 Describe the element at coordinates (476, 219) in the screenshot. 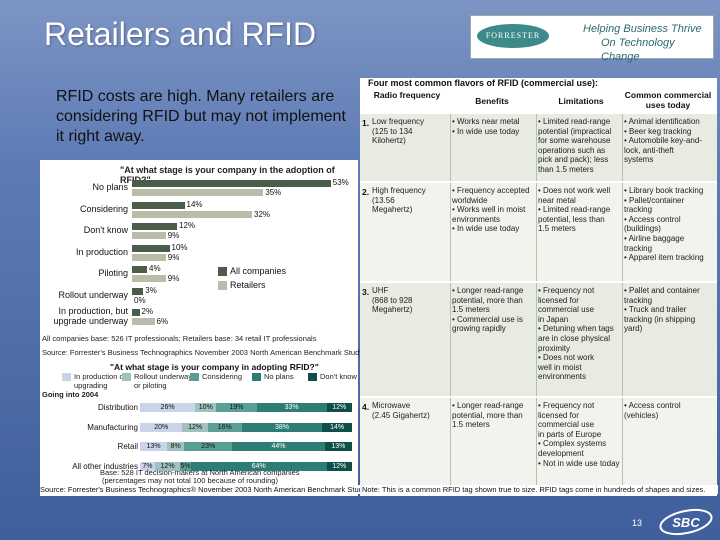

I see `rfid-cell-line: environments` at that location.